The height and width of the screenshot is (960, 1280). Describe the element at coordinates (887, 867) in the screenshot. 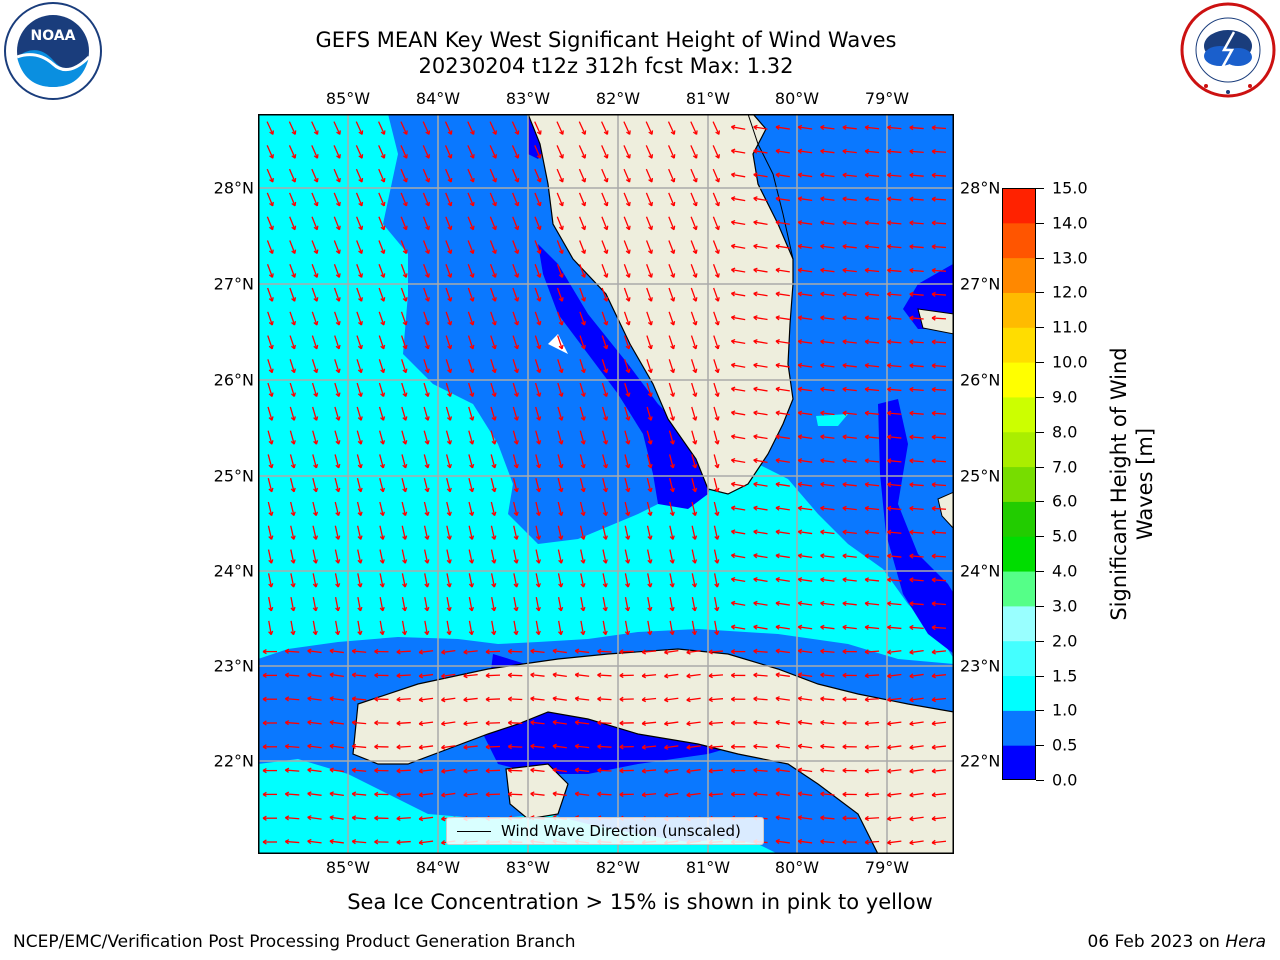

I see `lon-label-bottom: 79°W` at that location.